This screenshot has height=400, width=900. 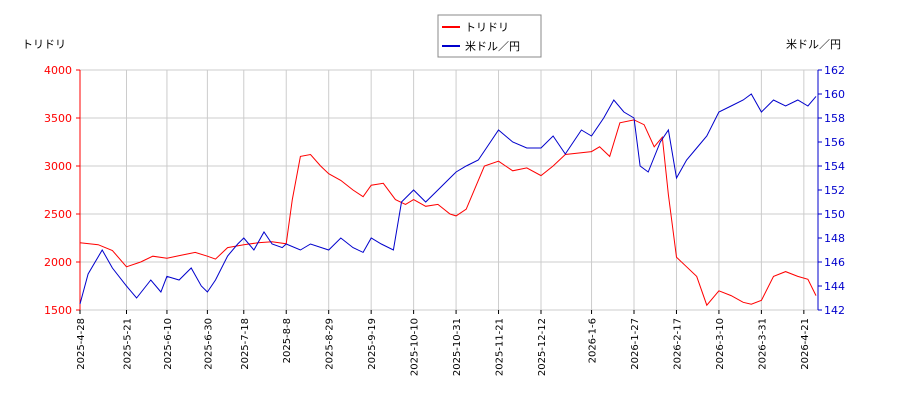 I want to click on x-tick-label: 2026-1-6, so click(x=593, y=340).